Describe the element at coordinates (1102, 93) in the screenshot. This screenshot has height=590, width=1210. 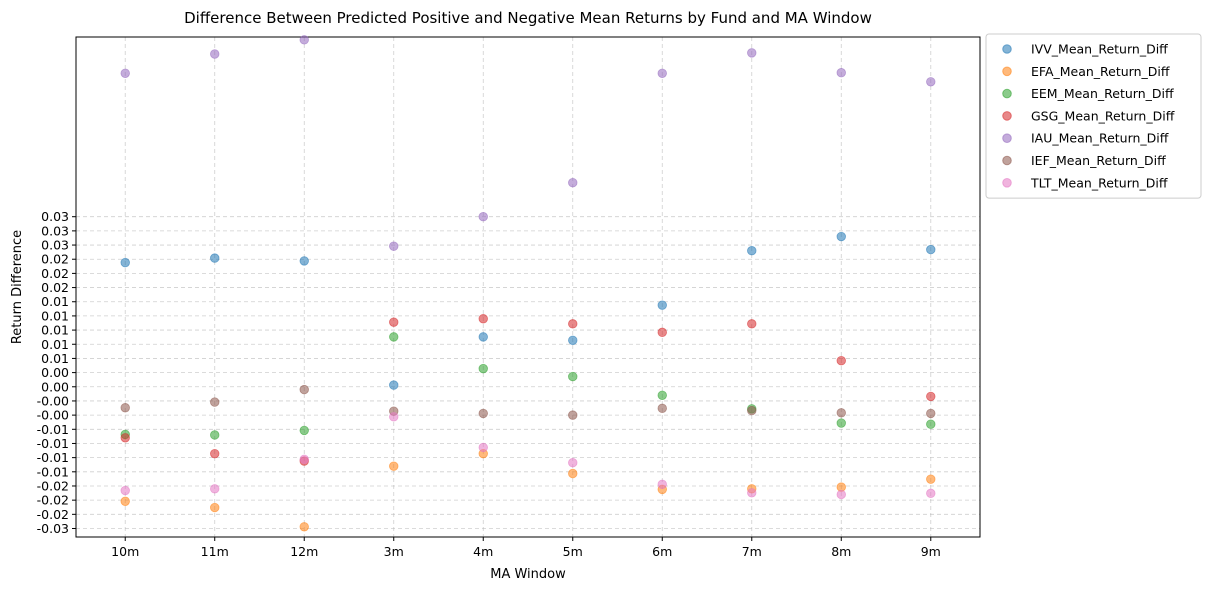
I see `legend-entry: EEM_Mean_Return_Diff` at that location.